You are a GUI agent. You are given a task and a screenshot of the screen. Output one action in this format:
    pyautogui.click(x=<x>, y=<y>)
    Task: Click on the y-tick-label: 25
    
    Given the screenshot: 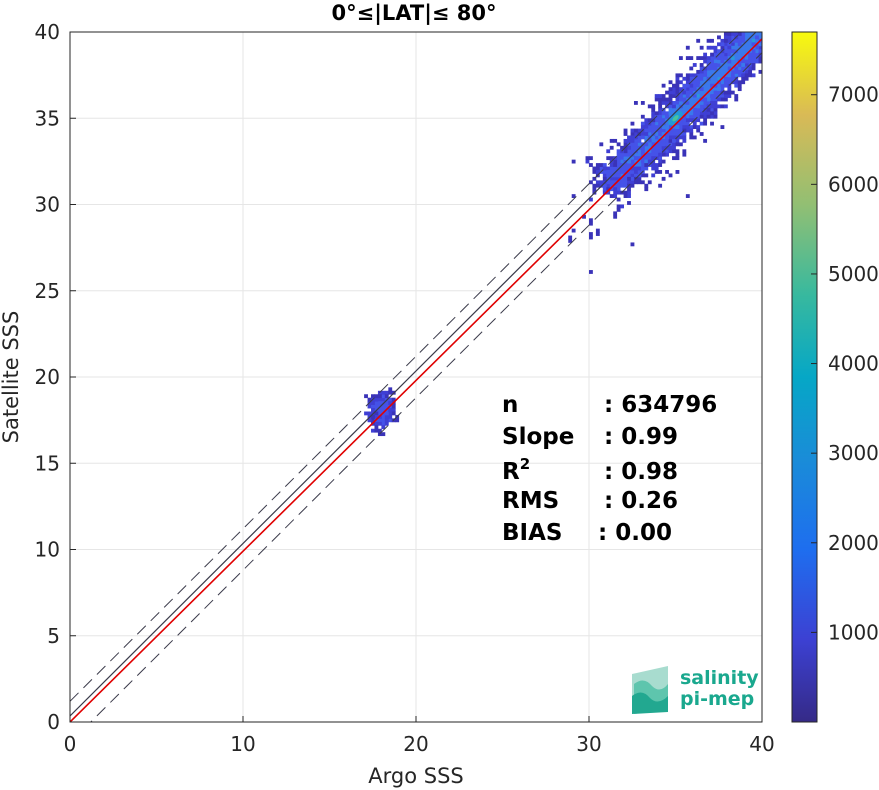 What is the action you would take?
    pyautogui.click(x=47, y=291)
    